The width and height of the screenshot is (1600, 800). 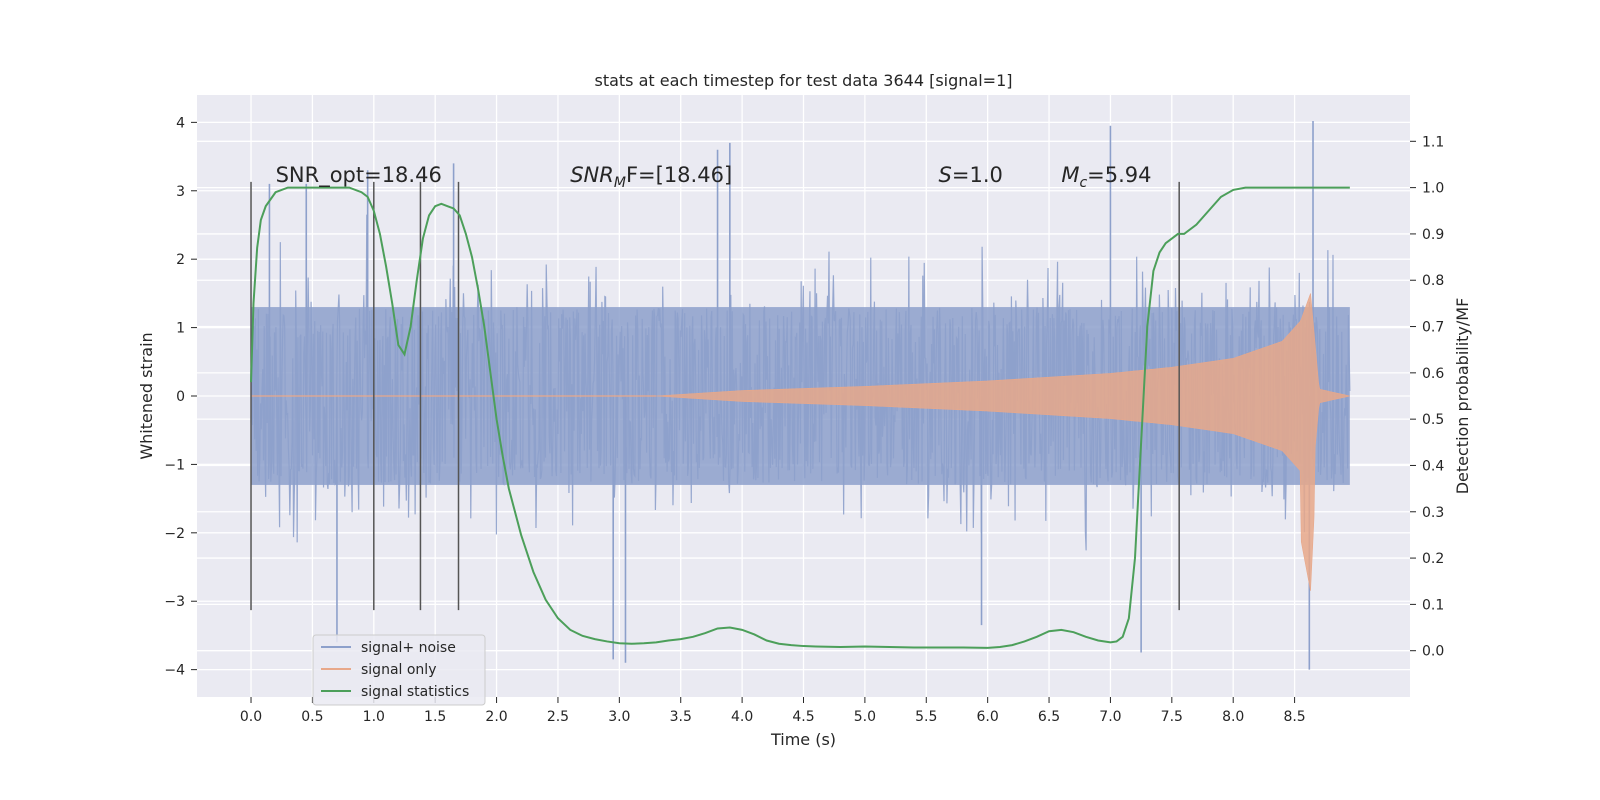 What do you see at coordinates (180, 192) in the screenshot?
I see `y-tick-label: 3` at bounding box center [180, 192].